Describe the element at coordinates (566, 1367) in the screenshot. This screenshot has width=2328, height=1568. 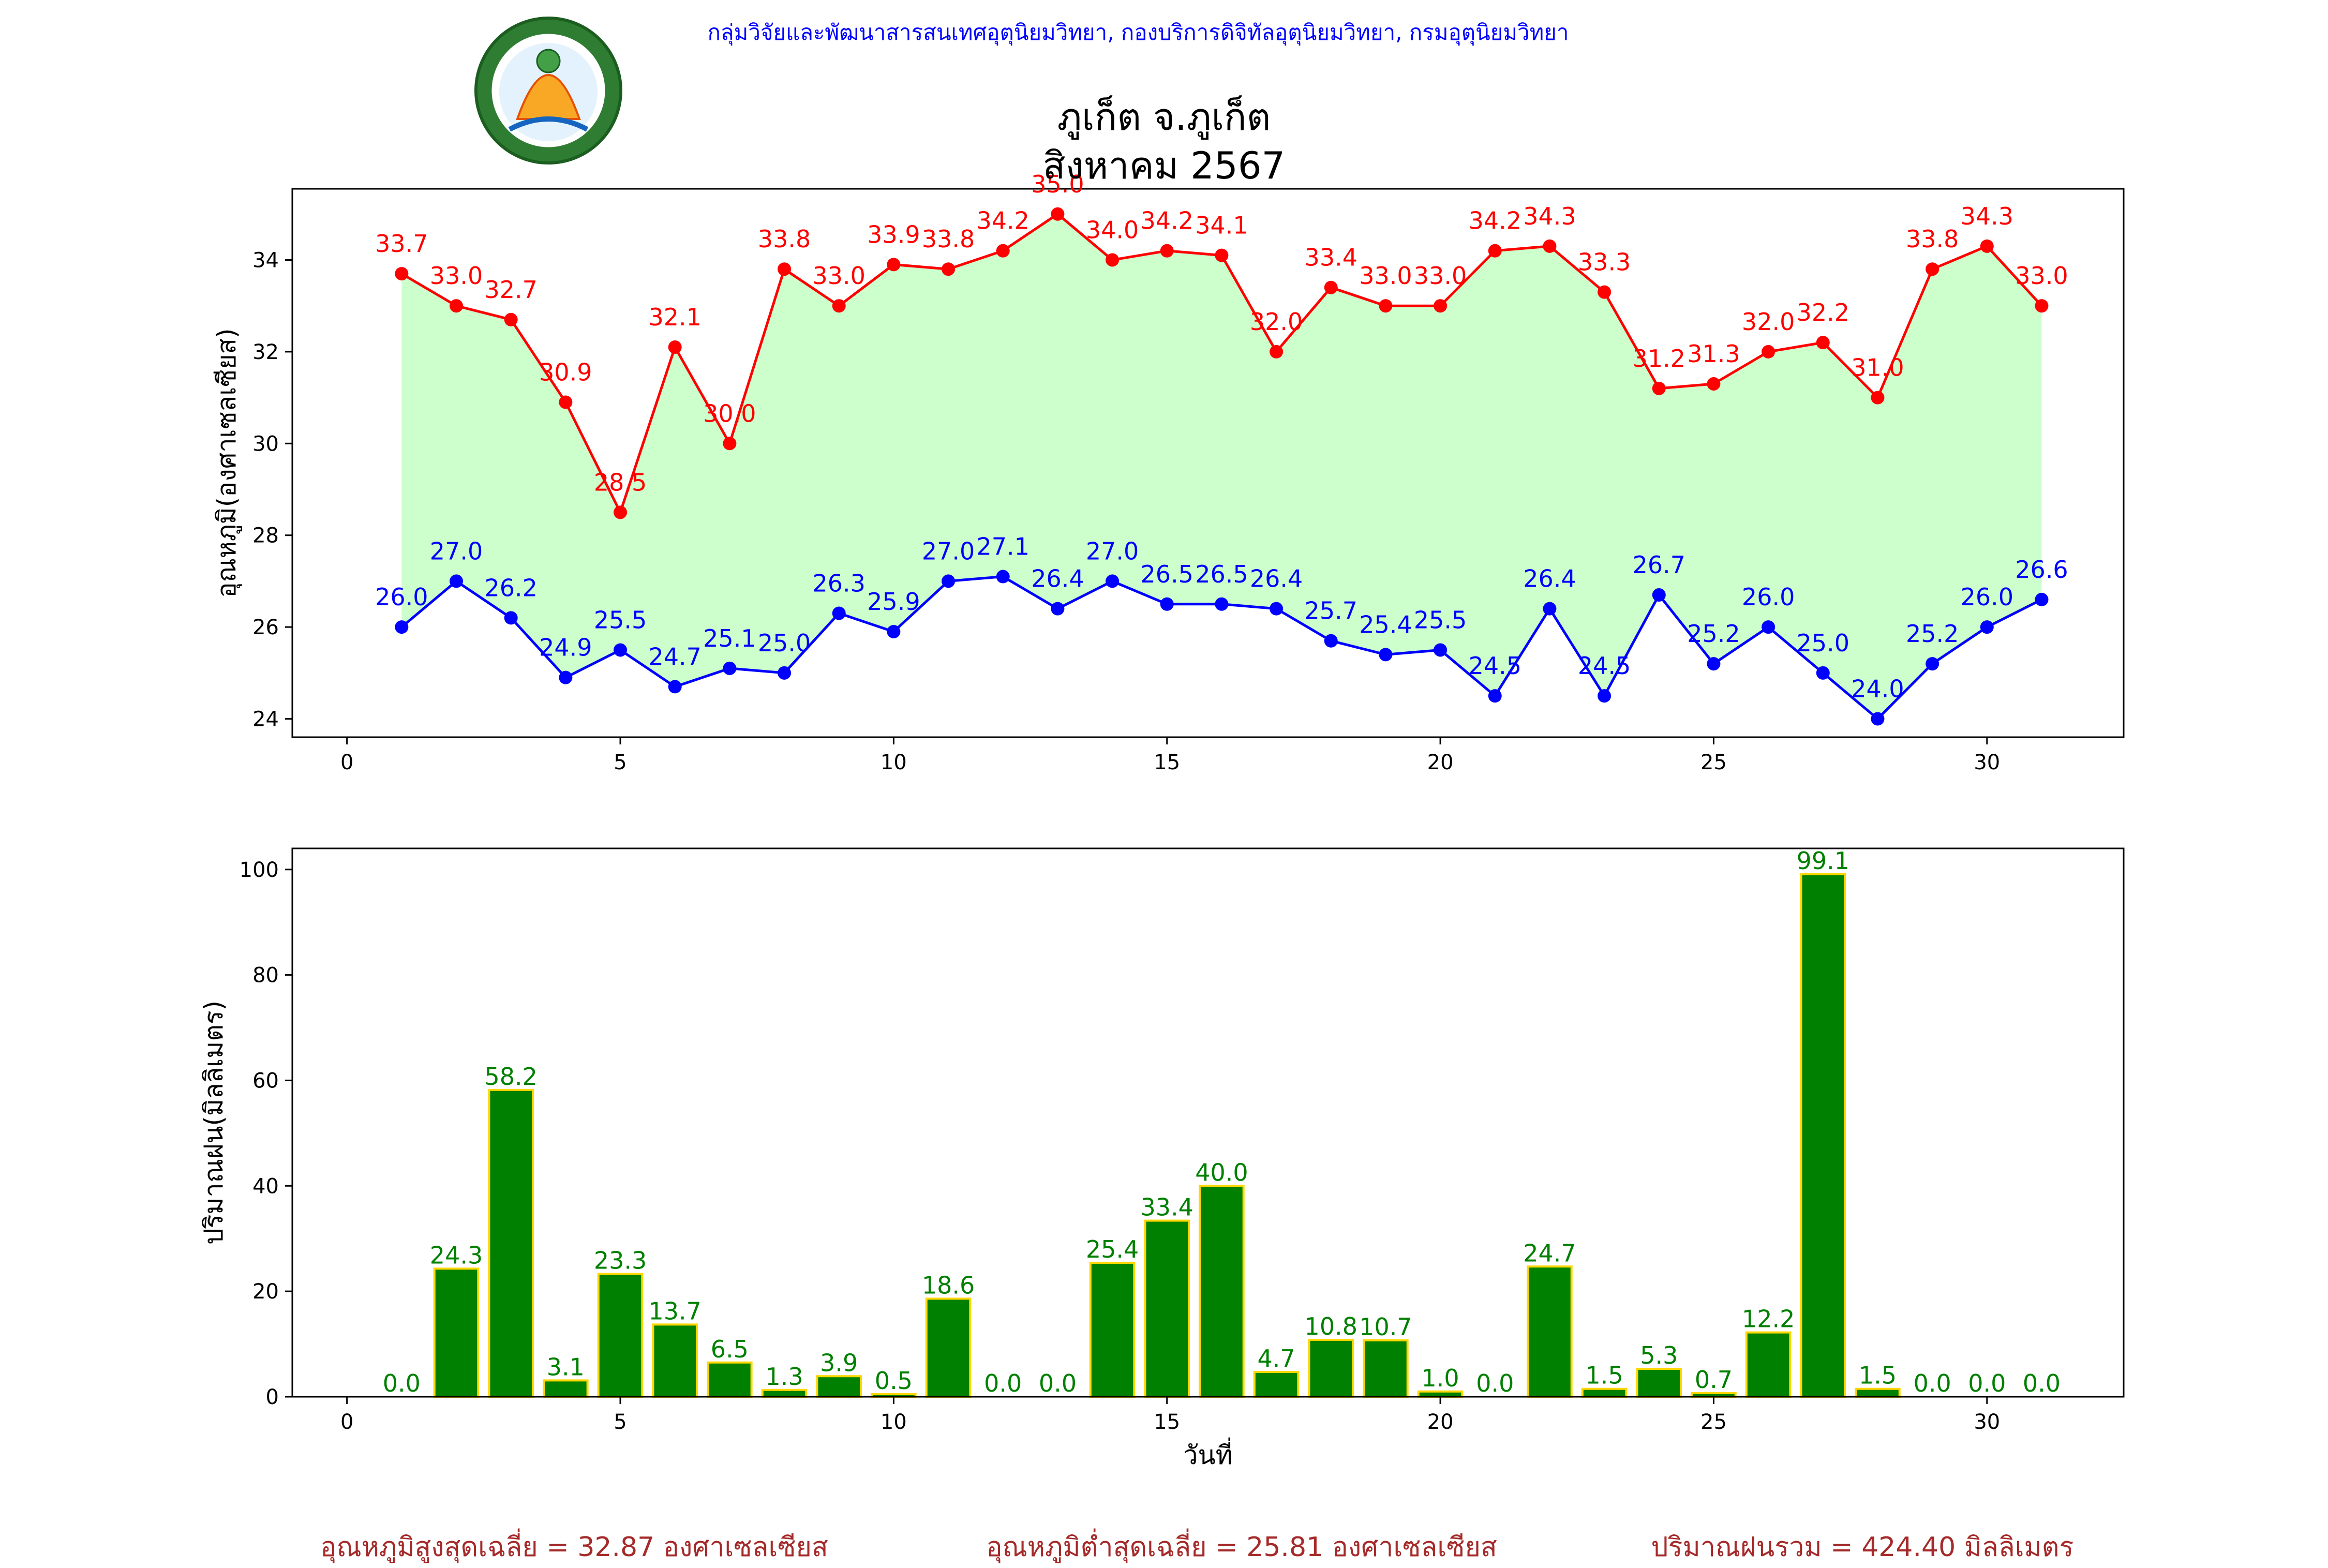
I see `rainfall-value-label: 3.1` at that location.